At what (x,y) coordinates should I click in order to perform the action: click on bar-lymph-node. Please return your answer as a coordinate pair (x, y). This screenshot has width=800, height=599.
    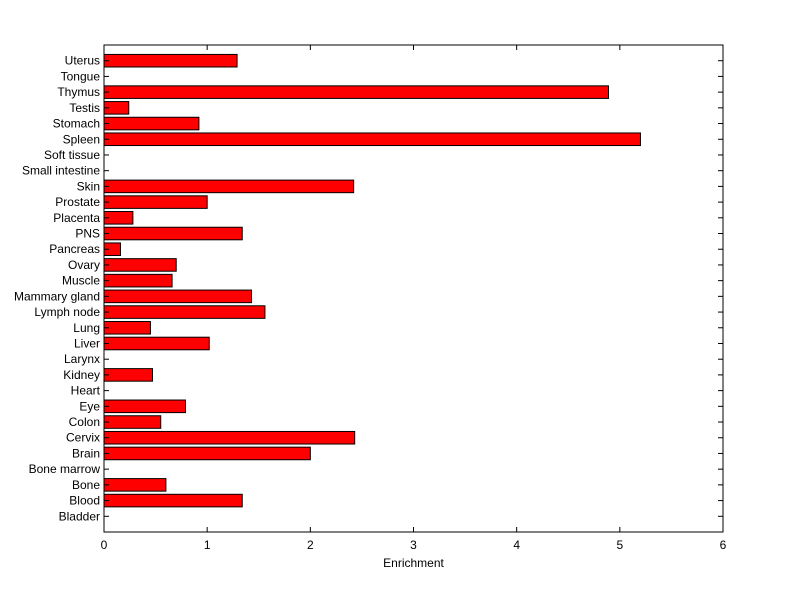
    Looking at the image, I should click on (184, 312).